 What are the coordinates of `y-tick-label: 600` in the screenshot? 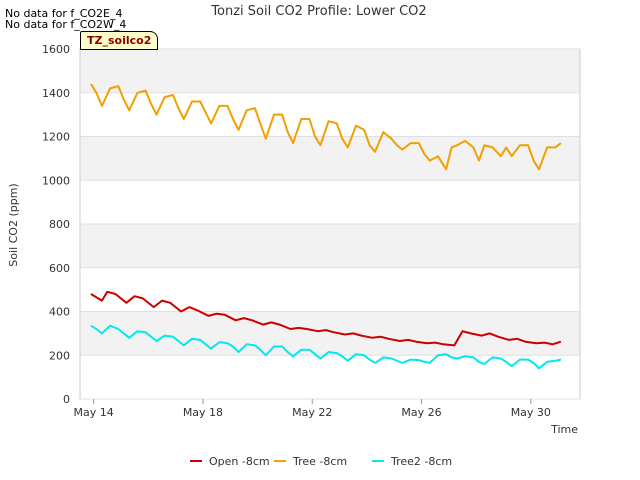 It's located at (59, 268).